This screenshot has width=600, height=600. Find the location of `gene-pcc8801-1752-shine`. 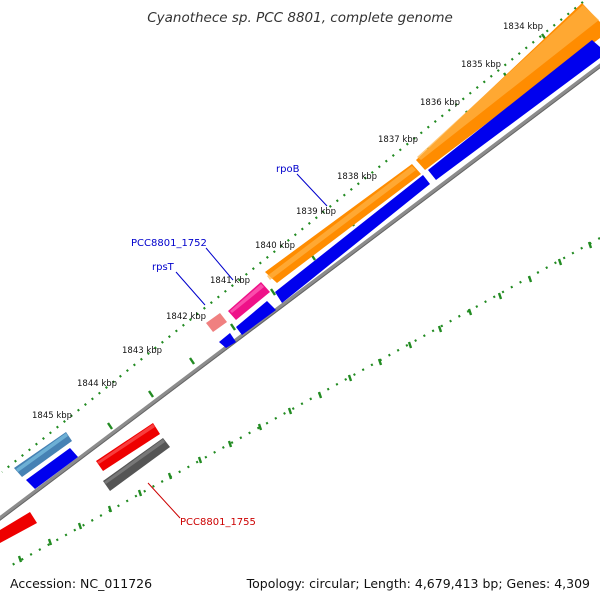

gene-pcc8801-1752-shine is located at coordinates (247, 298).